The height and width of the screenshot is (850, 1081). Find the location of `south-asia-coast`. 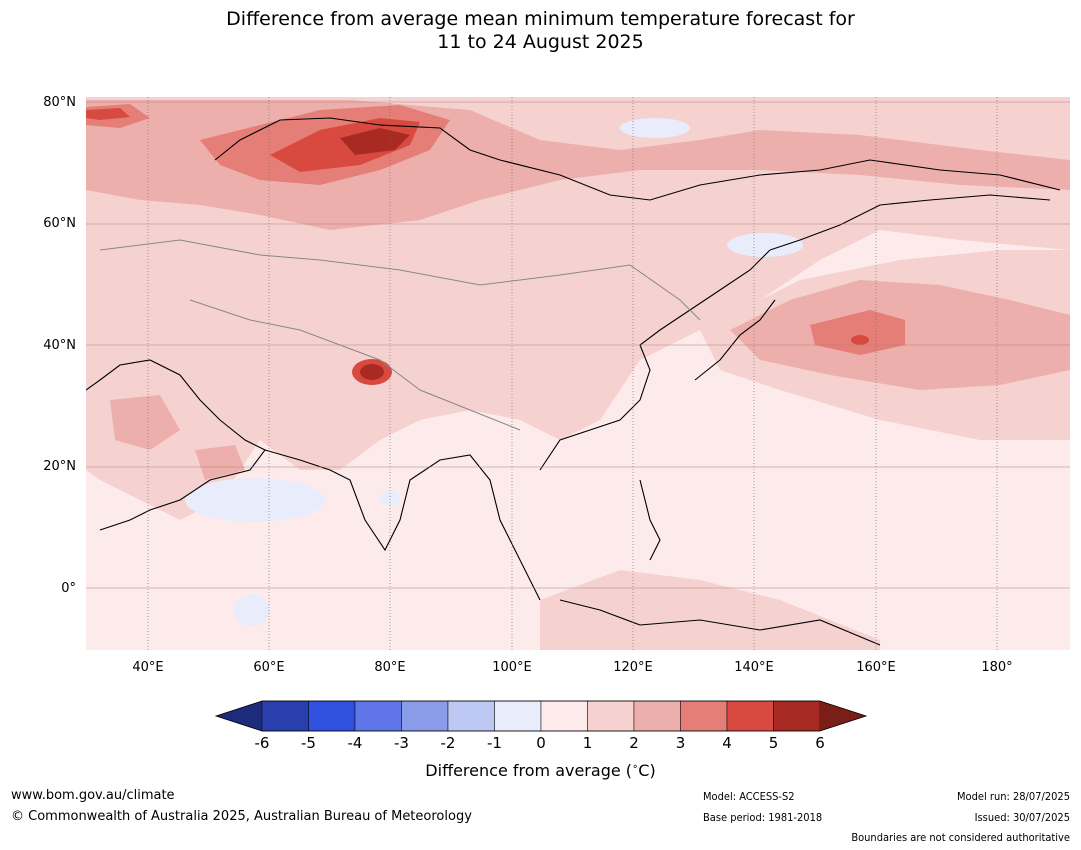

south-asia-coast is located at coordinates (402, 525).